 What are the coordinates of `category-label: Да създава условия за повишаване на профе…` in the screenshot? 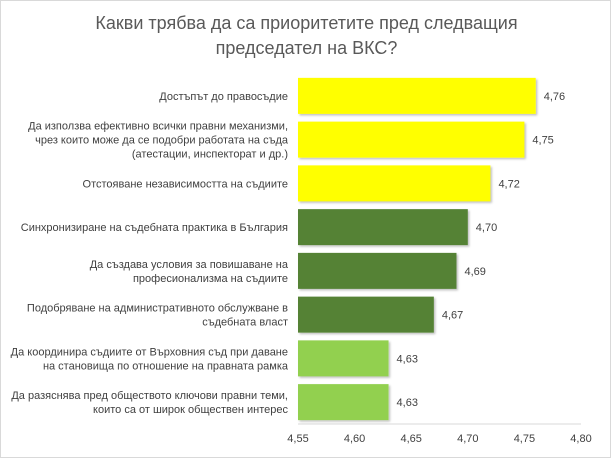 It's located at (189, 272).